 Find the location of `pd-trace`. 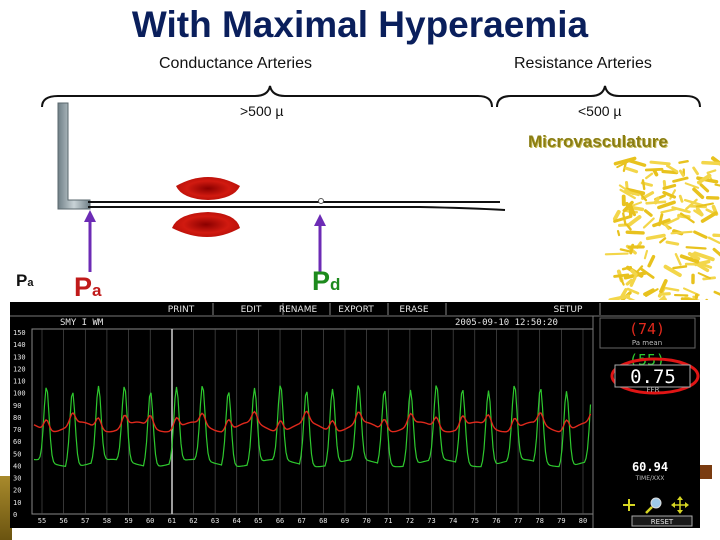

pd-trace is located at coordinates (312, 426).